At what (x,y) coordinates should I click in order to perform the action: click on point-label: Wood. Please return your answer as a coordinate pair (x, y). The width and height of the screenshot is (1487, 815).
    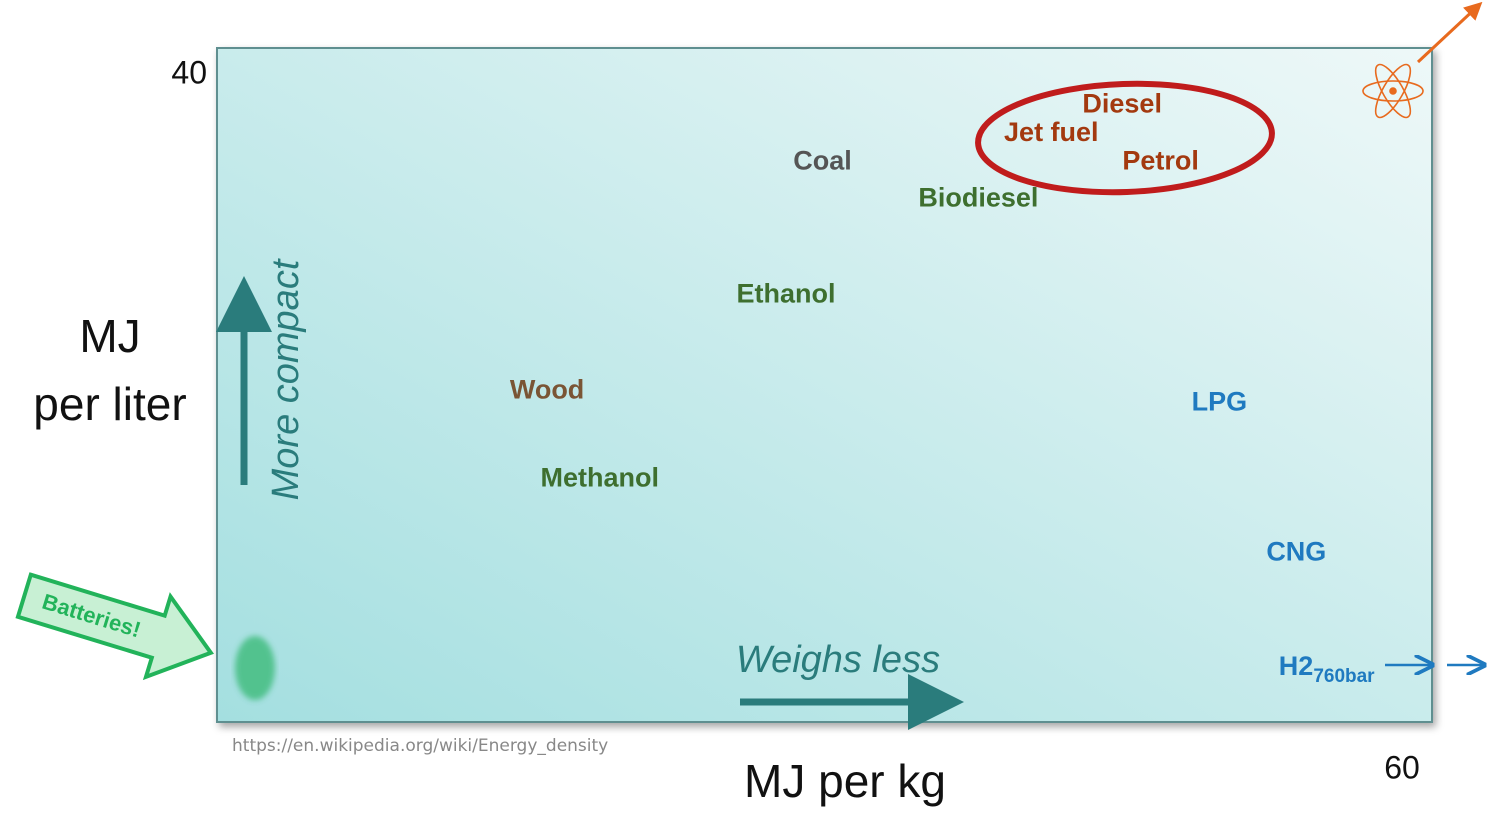
    Looking at the image, I should click on (547, 390).